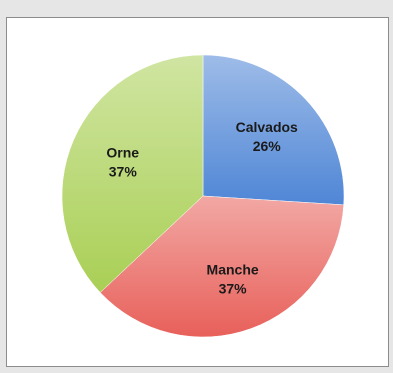 Image resolution: width=393 pixels, height=373 pixels. Describe the element at coordinates (267, 127) in the screenshot. I see `slice-label-calvados: Calvados` at that location.